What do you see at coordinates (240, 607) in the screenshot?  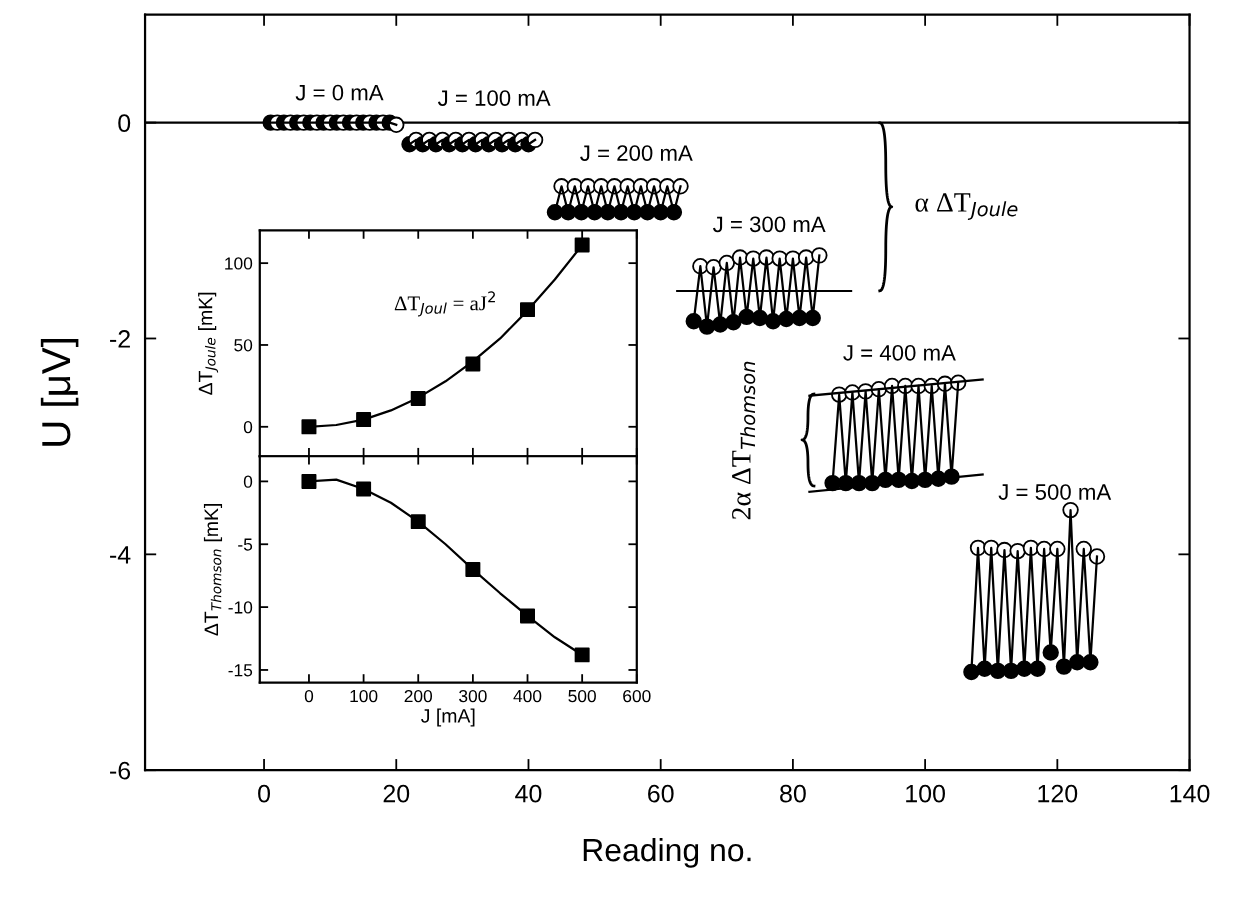 I see `y-tick-label: -10` at bounding box center [240, 607].